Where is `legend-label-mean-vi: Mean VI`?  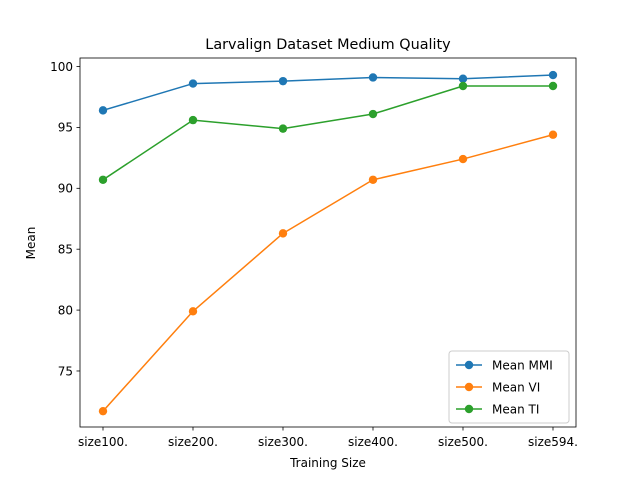
legend-label-mean-vi: Mean VI is located at coordinates (516, 387).